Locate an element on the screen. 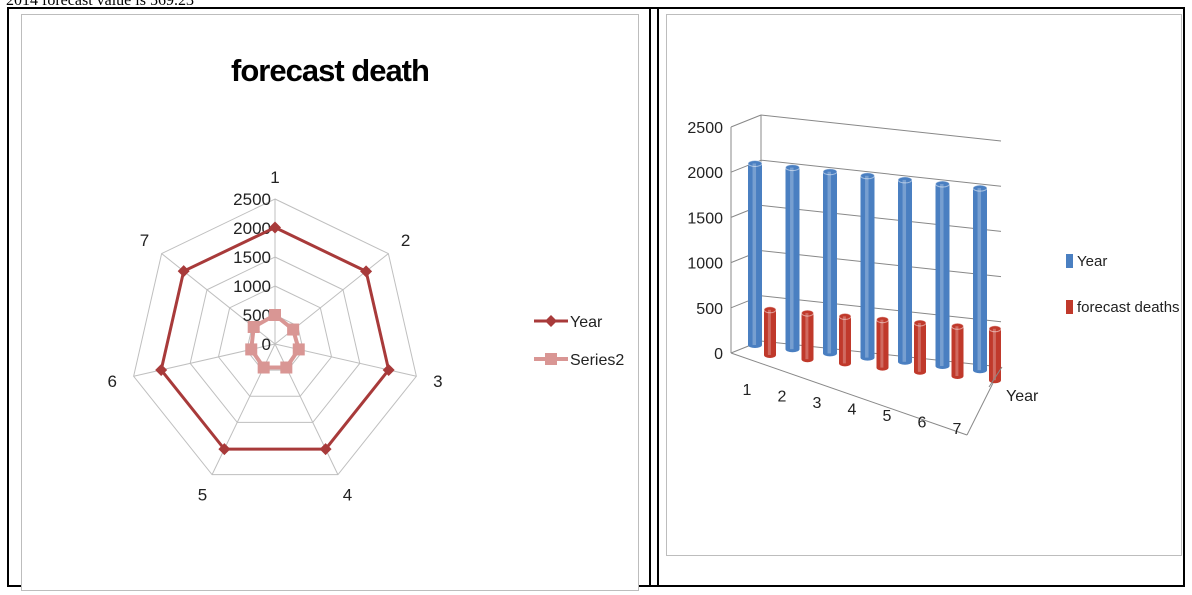 The image size is (1192, 595). bar-depth-axis-line is located at coordinates (995, 377).